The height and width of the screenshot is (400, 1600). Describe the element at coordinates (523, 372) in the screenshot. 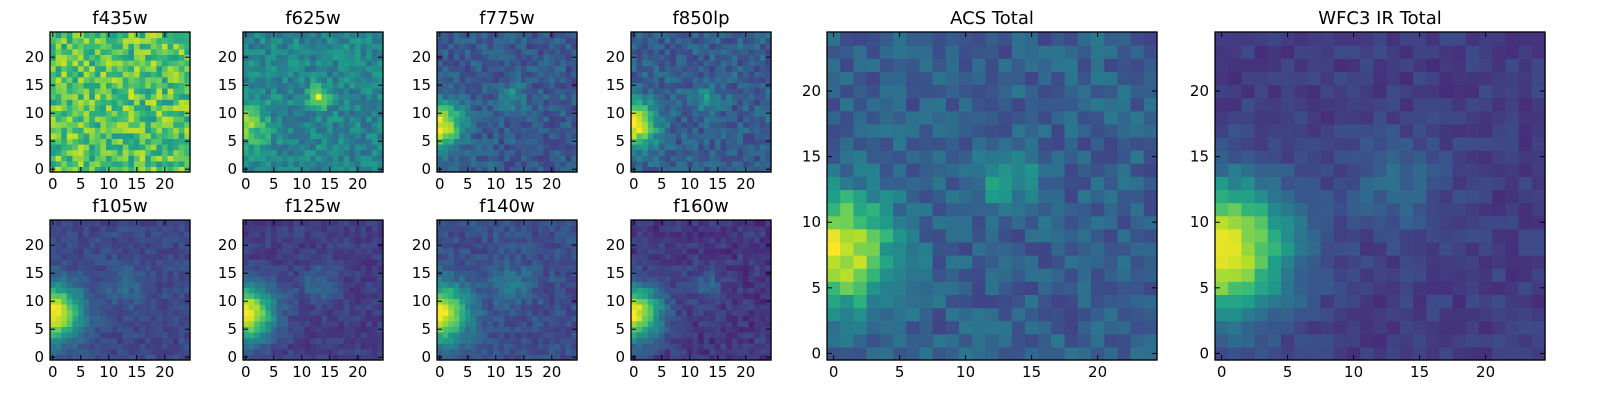

I see `x-tick-label: 15` at that location.